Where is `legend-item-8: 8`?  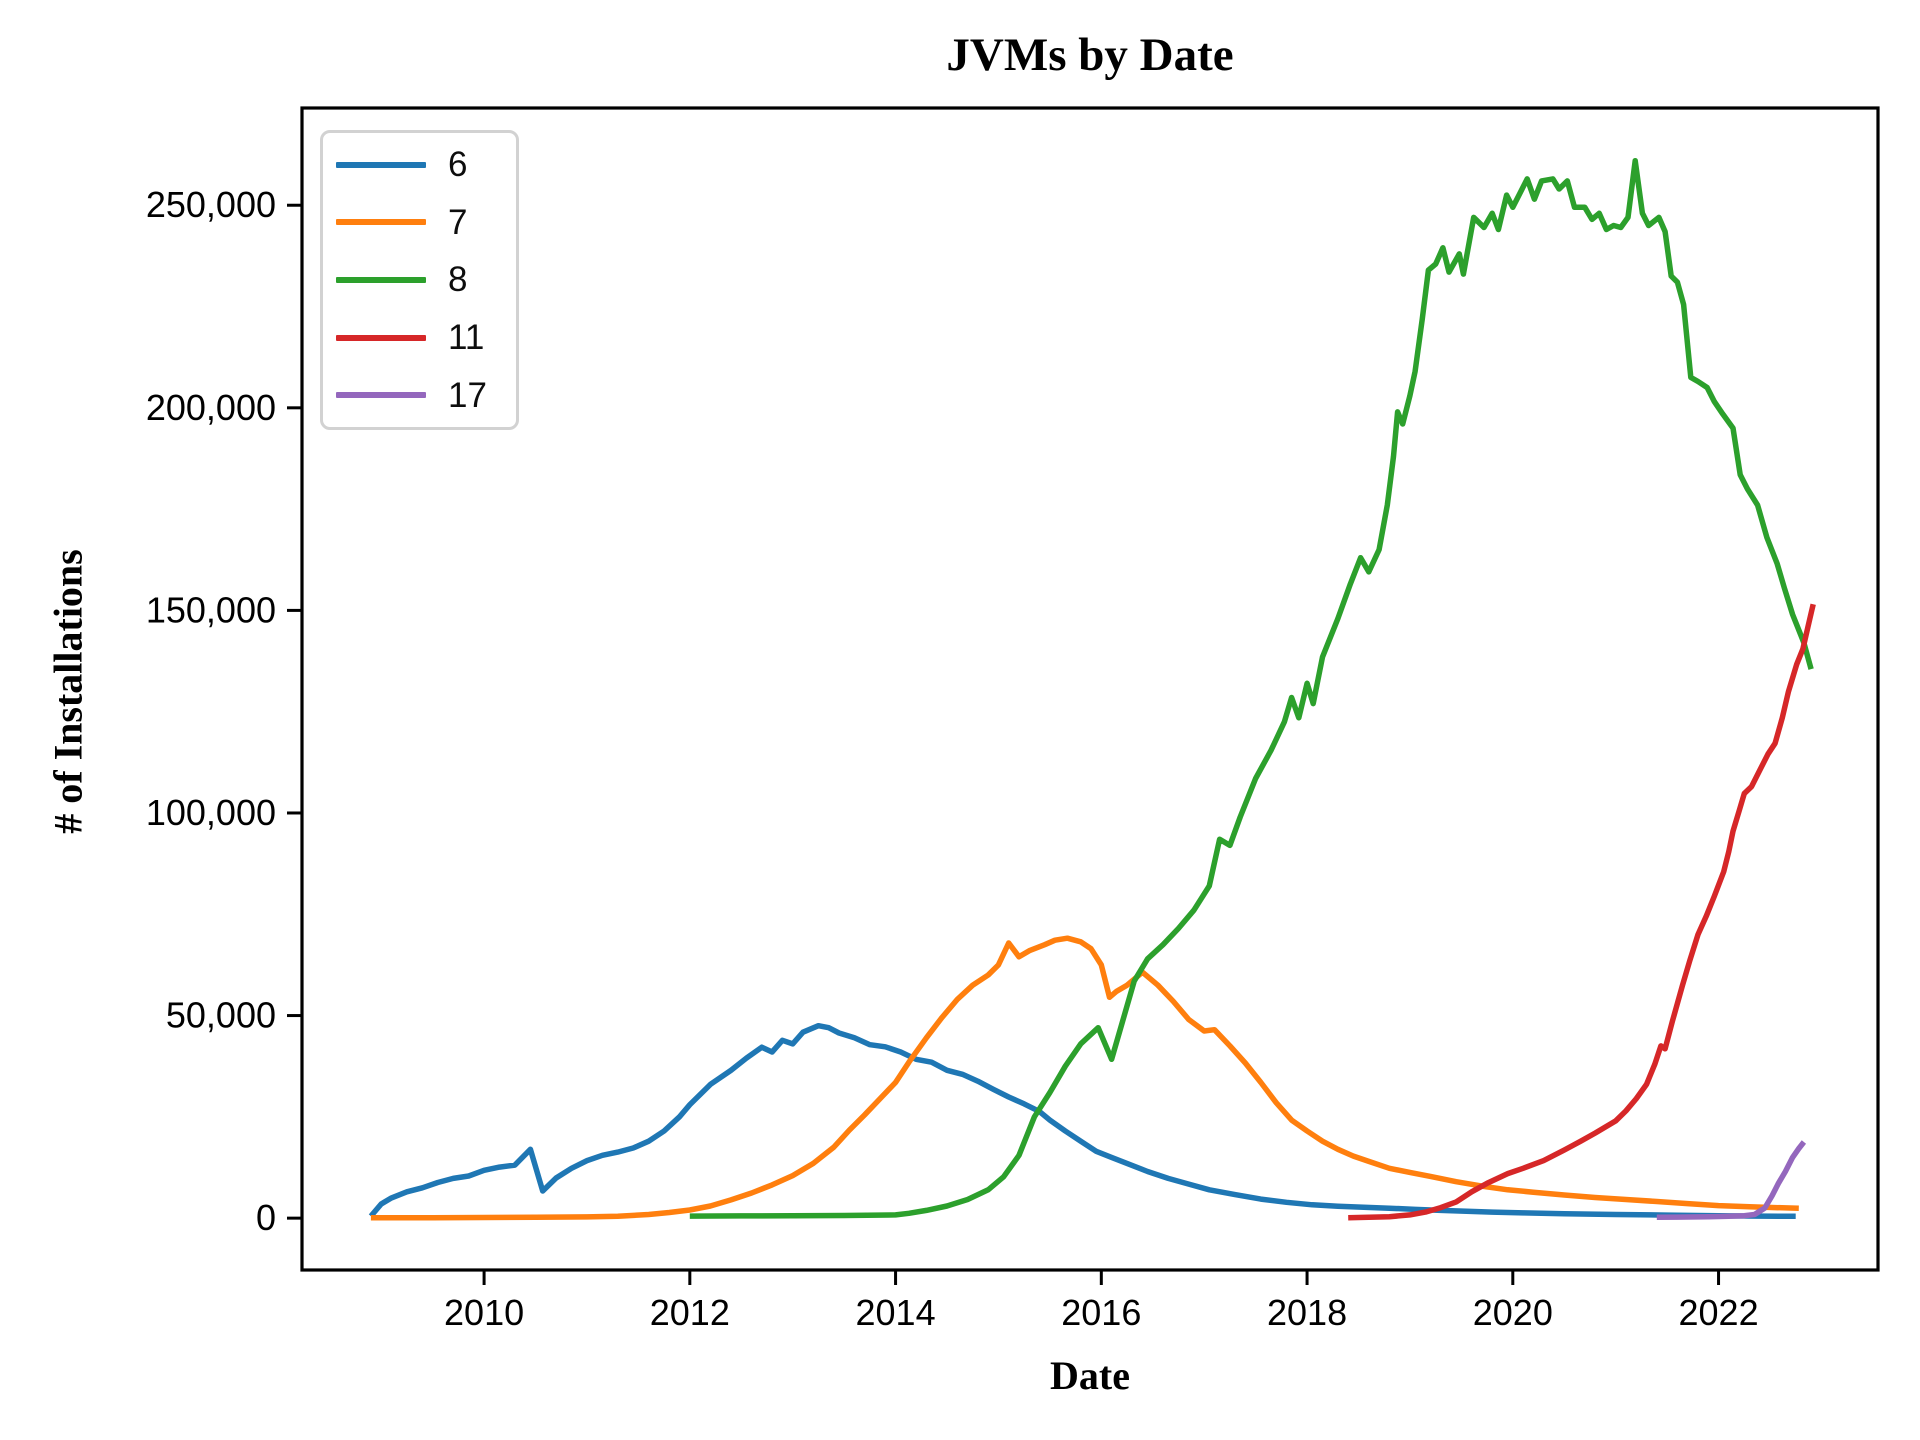
legend-item-8: 8 is located at coordinates (419, 280).